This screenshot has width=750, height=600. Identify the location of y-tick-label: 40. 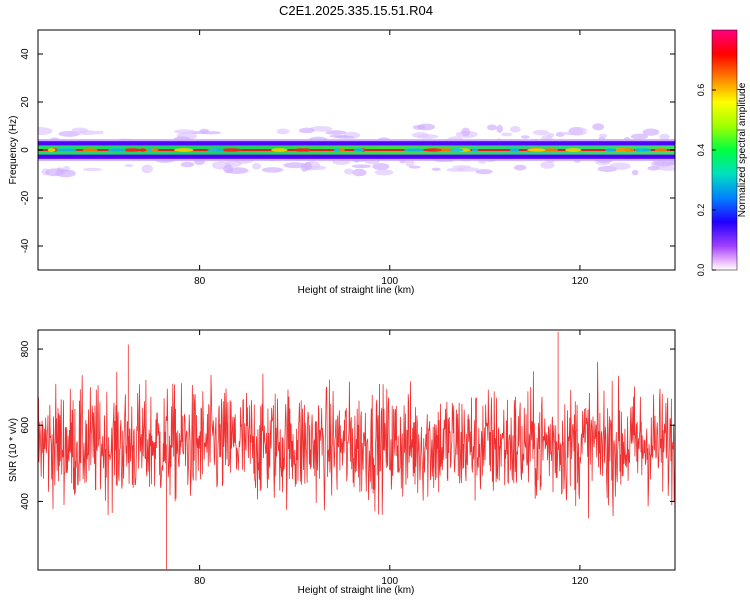
(25, 54).